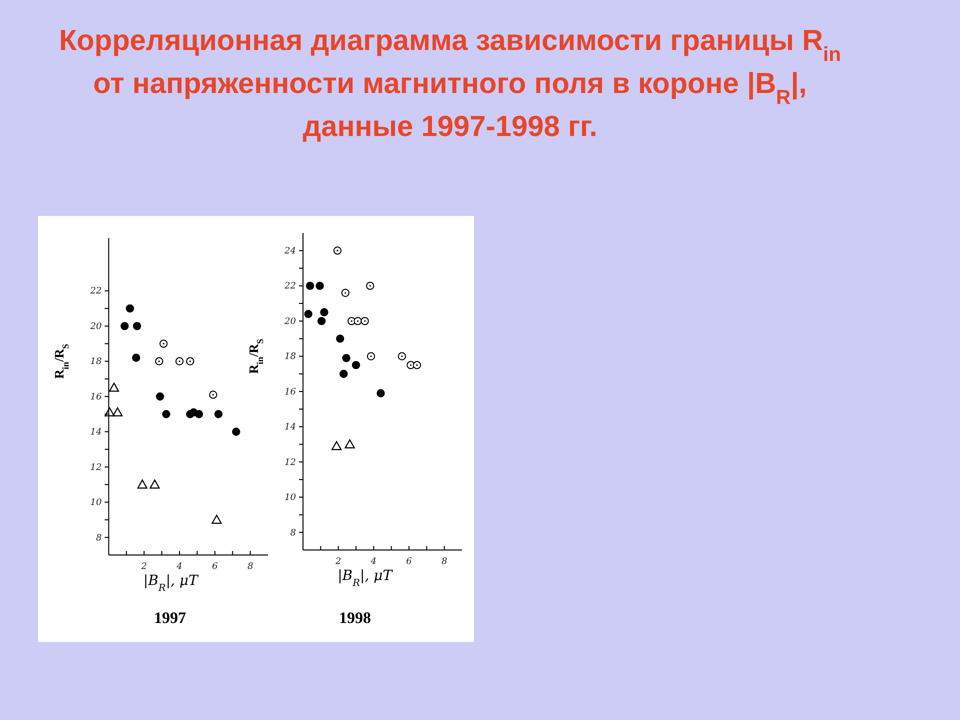  I want to click on text: 1997, so click(170, 618).